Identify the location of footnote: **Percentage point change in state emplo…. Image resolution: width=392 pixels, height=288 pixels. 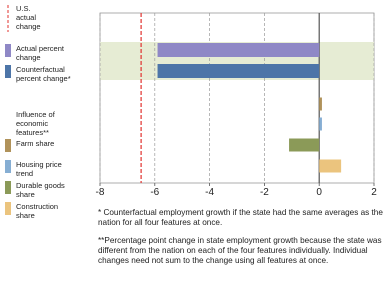
(240, 250).